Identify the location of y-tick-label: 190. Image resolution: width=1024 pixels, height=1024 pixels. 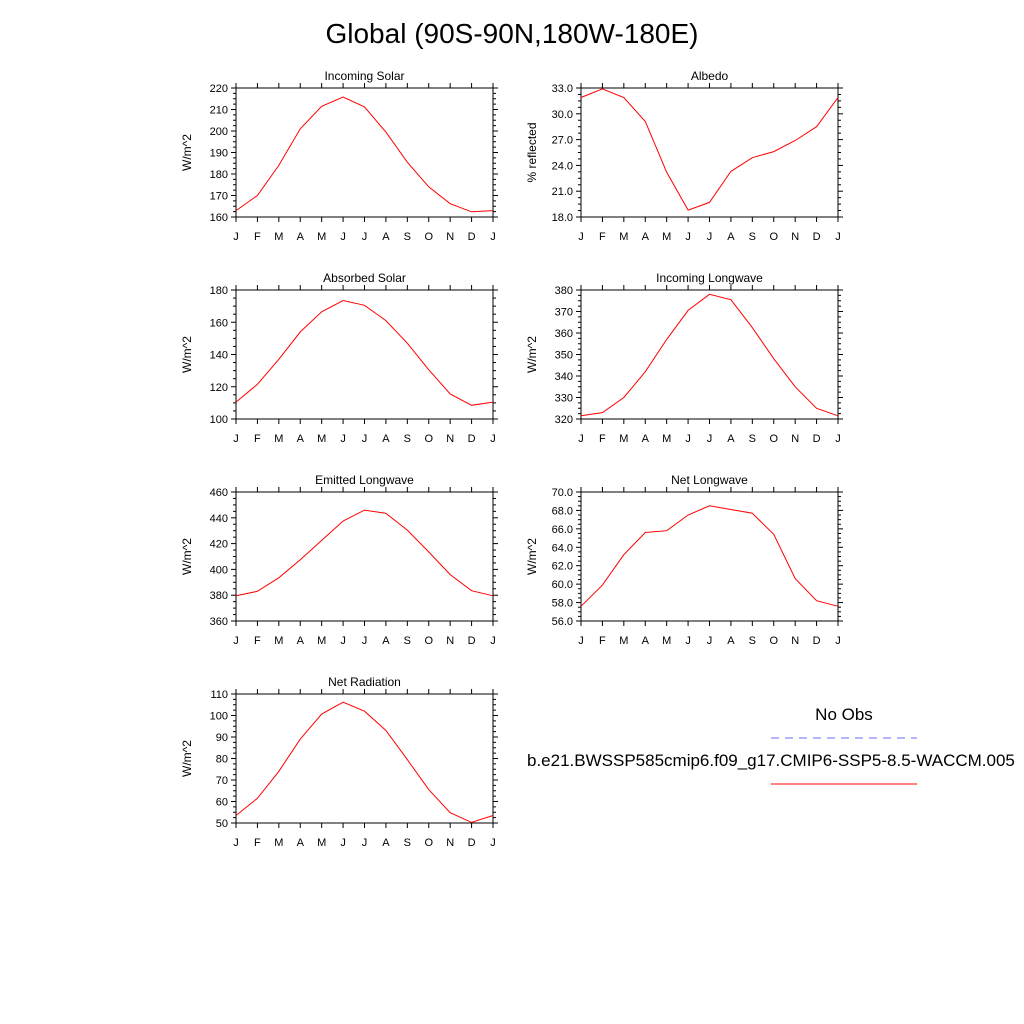
(219, 154).